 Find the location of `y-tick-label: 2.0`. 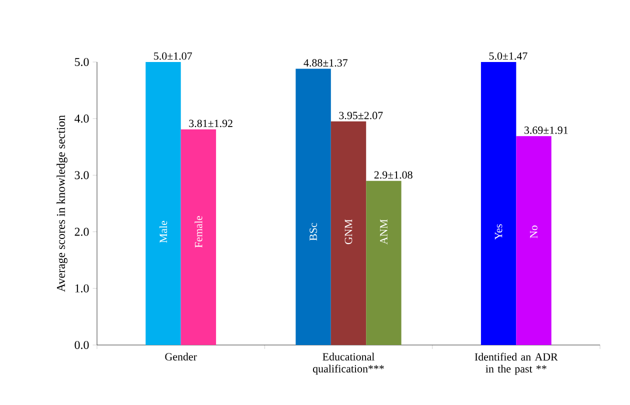

y-tick-label: 2.0 is located at coordinates (81, 232).